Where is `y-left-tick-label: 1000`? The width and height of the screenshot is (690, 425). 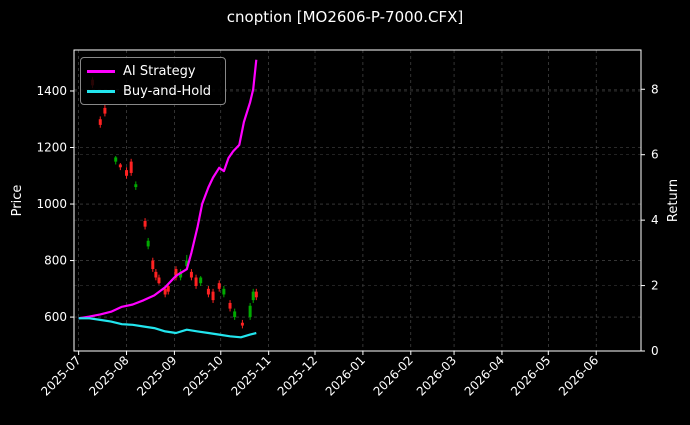 y-left-tick-label: 1000 is located at coordinates (51, 204).